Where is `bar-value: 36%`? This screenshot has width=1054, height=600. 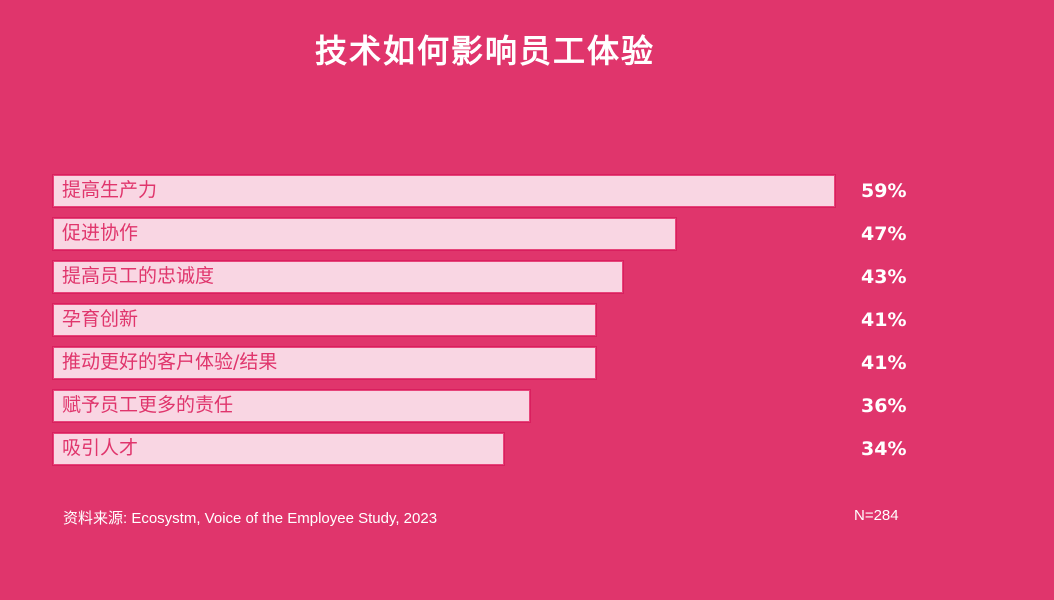
bar-value: 36% is located at coordinates (884, 406).